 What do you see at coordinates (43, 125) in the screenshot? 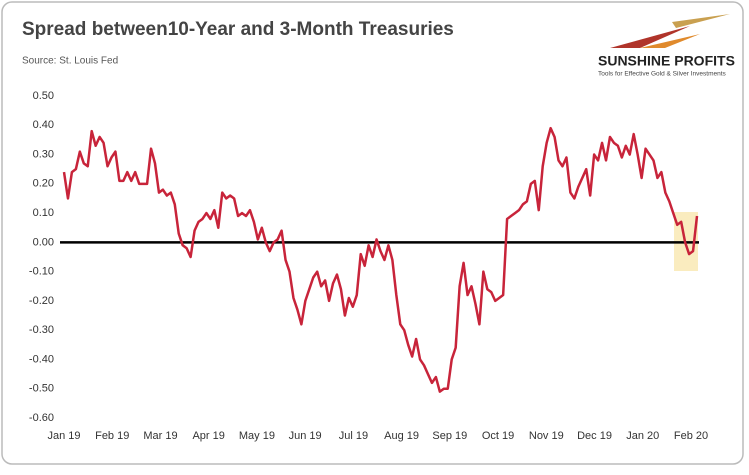
I see `y-tick-label: 0.40` at bounding box center [43, 125].